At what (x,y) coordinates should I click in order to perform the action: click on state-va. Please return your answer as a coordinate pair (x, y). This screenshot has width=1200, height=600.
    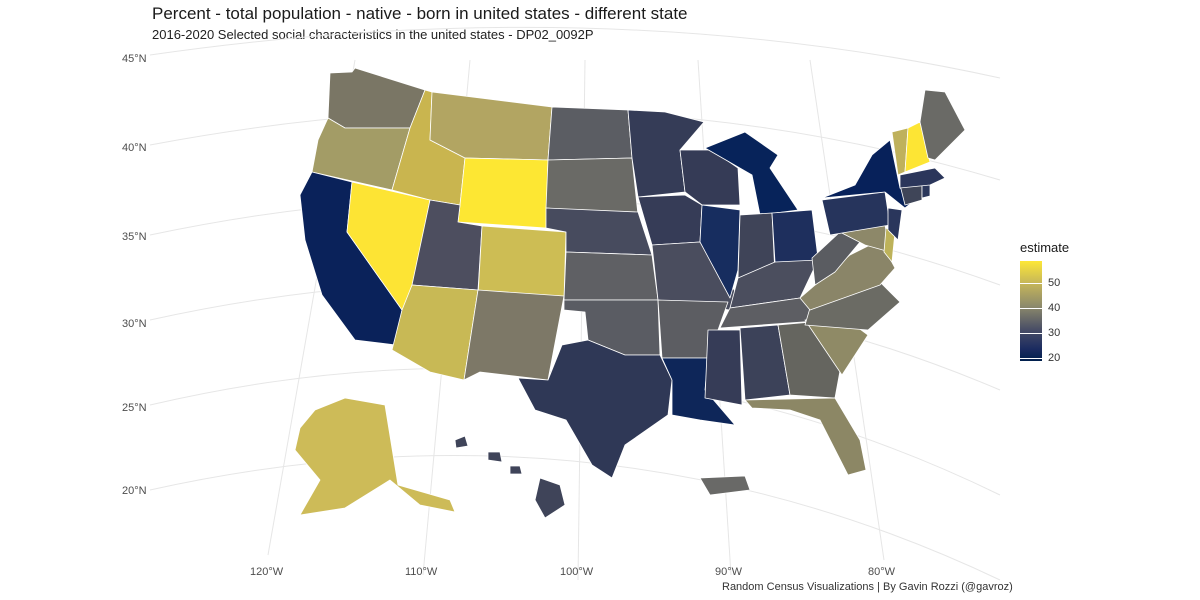
    Looking at the image, I should click on (847, 275).